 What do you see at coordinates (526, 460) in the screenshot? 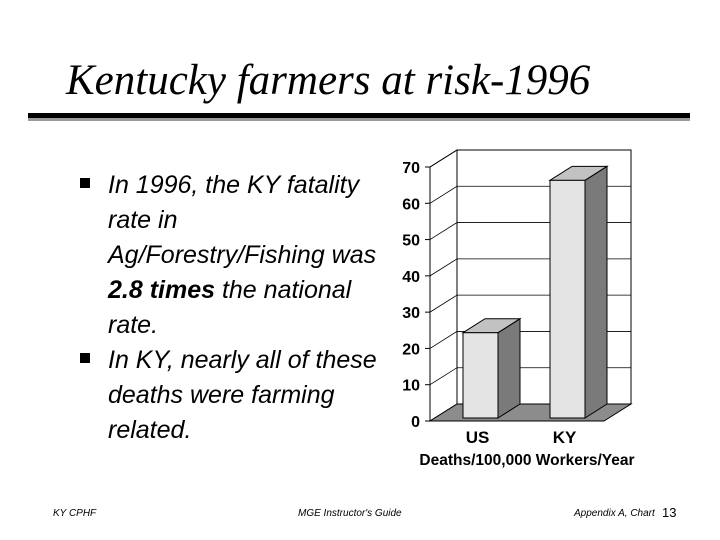
I see `x-axis-label: Deaths/100,000 Workers/Year` at bounding box center [526, 460].